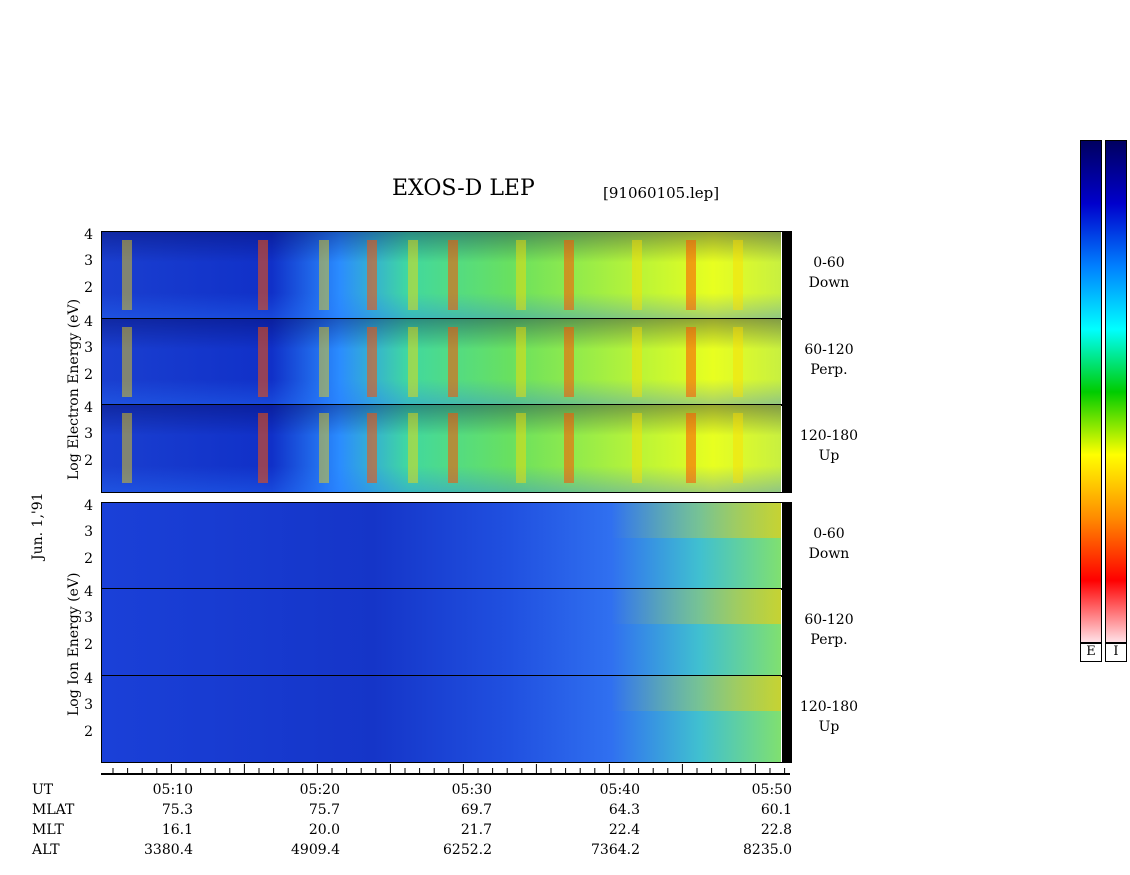  I want to click on ut-label: UT, so click(43, 790).